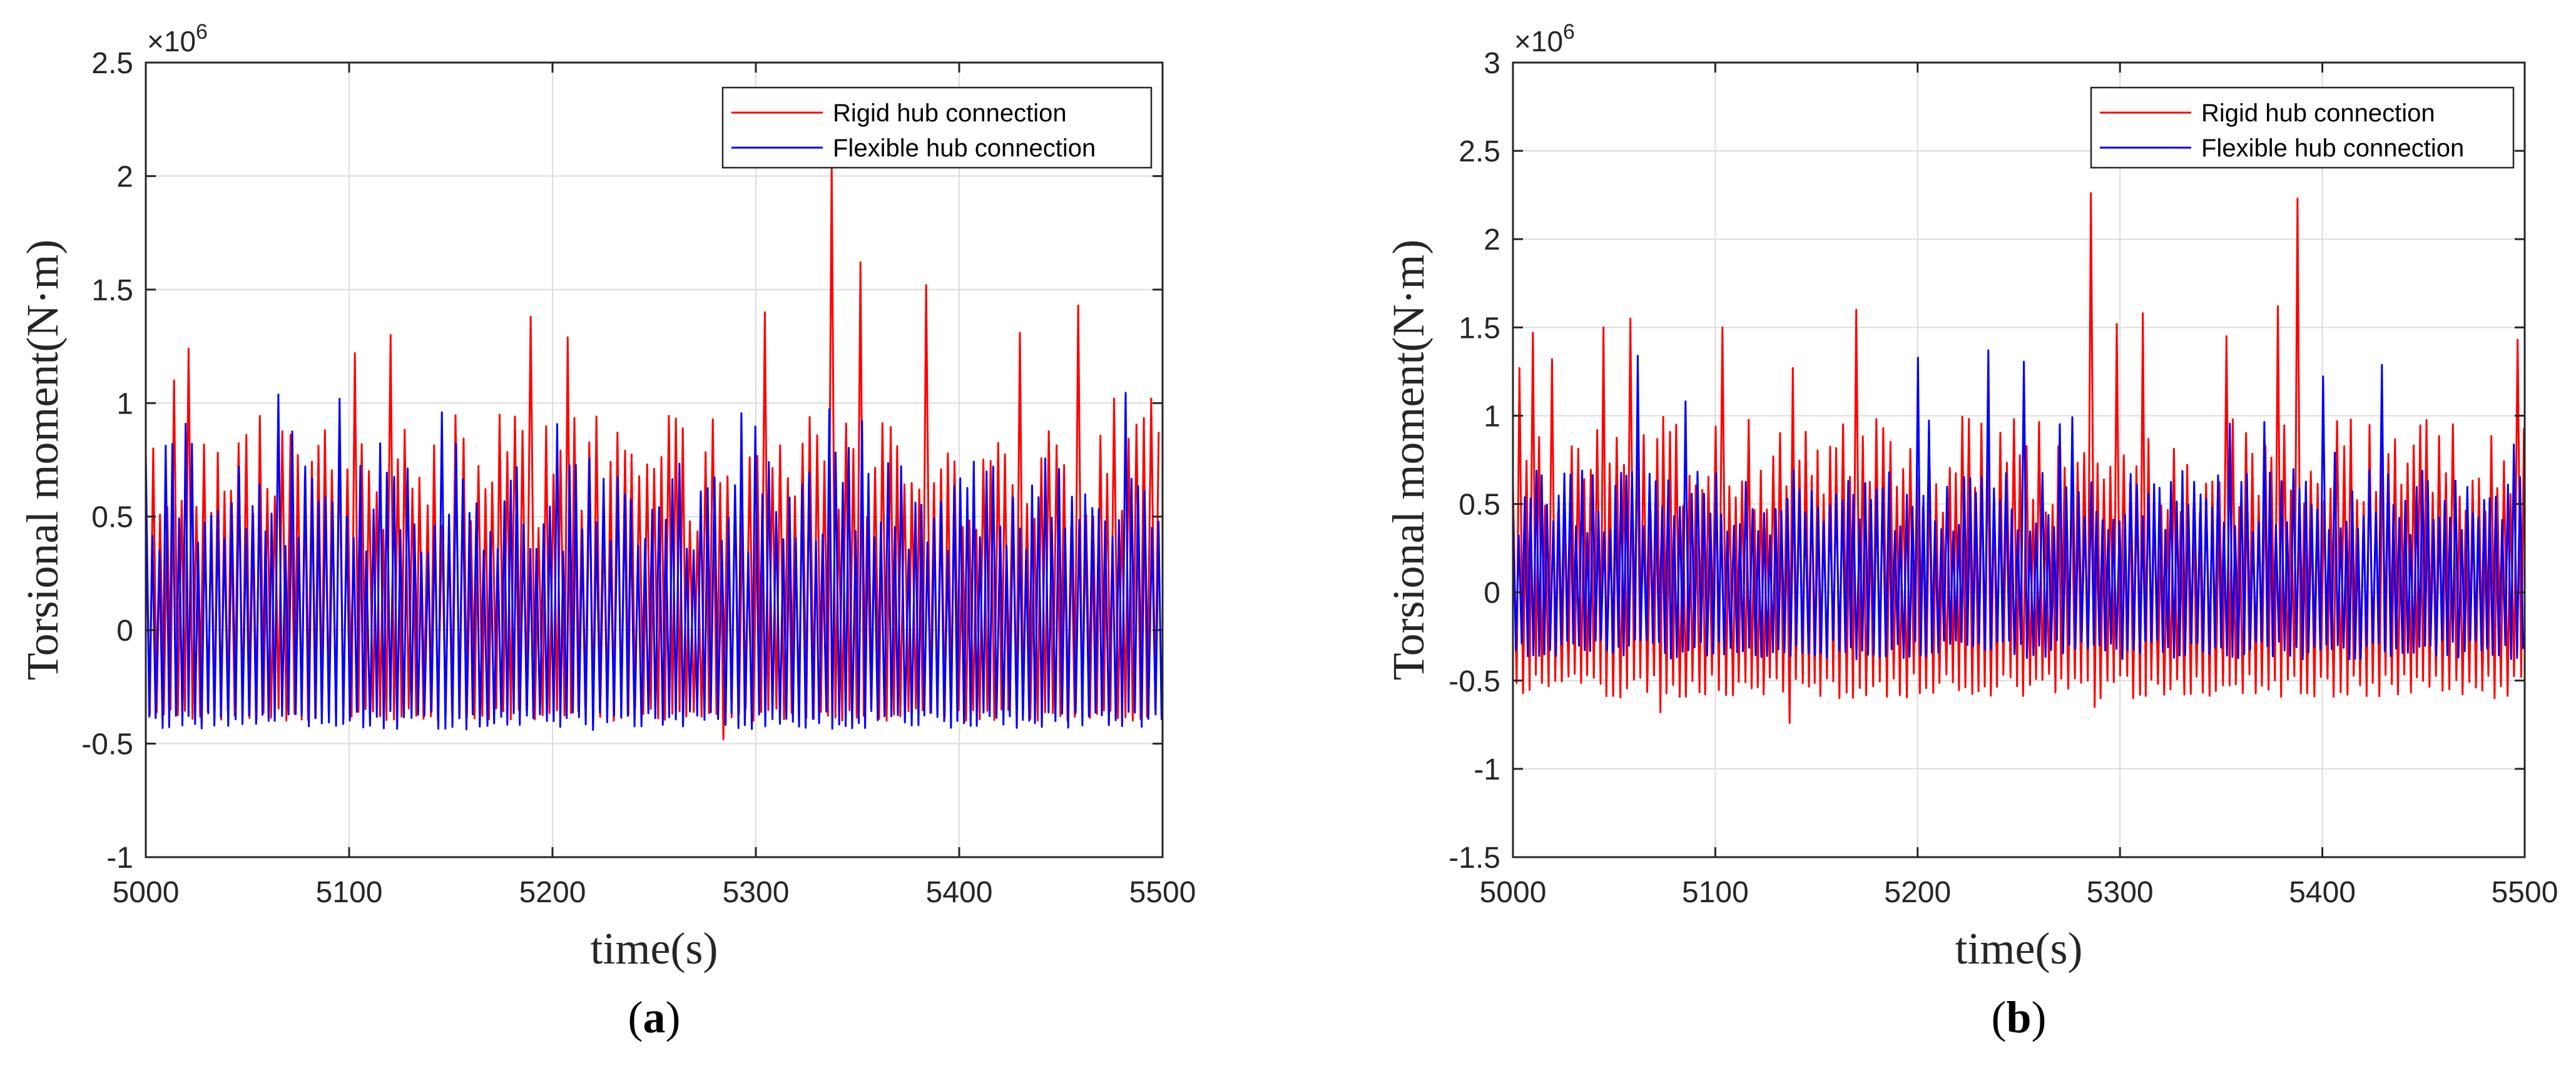 The width and height of the screenshot is (2576, 1068). I want to click on legend-box-b, so click(2302, 128).